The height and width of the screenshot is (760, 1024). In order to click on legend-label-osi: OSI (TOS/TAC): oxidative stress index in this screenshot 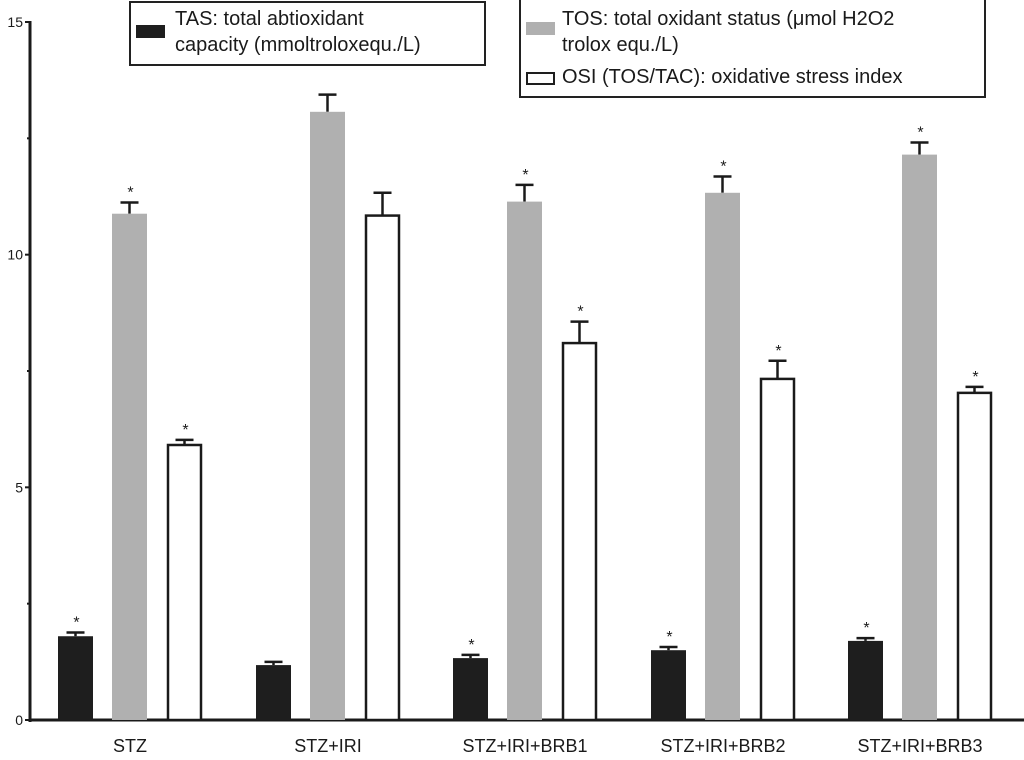, I will do `click(732, 77)`.